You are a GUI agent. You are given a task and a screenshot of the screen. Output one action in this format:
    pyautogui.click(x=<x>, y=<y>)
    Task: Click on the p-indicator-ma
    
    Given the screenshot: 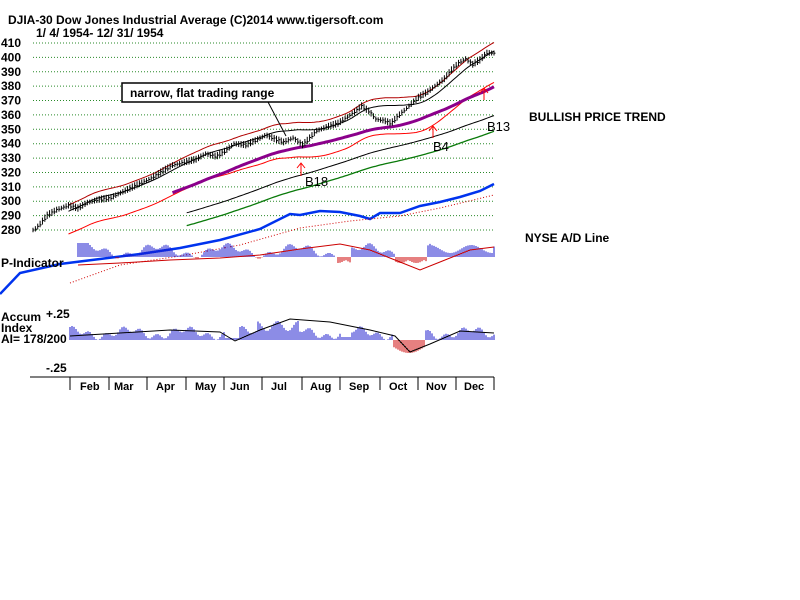 What is the action you would take?
    pyautogui.click(x=286, y=257)
    